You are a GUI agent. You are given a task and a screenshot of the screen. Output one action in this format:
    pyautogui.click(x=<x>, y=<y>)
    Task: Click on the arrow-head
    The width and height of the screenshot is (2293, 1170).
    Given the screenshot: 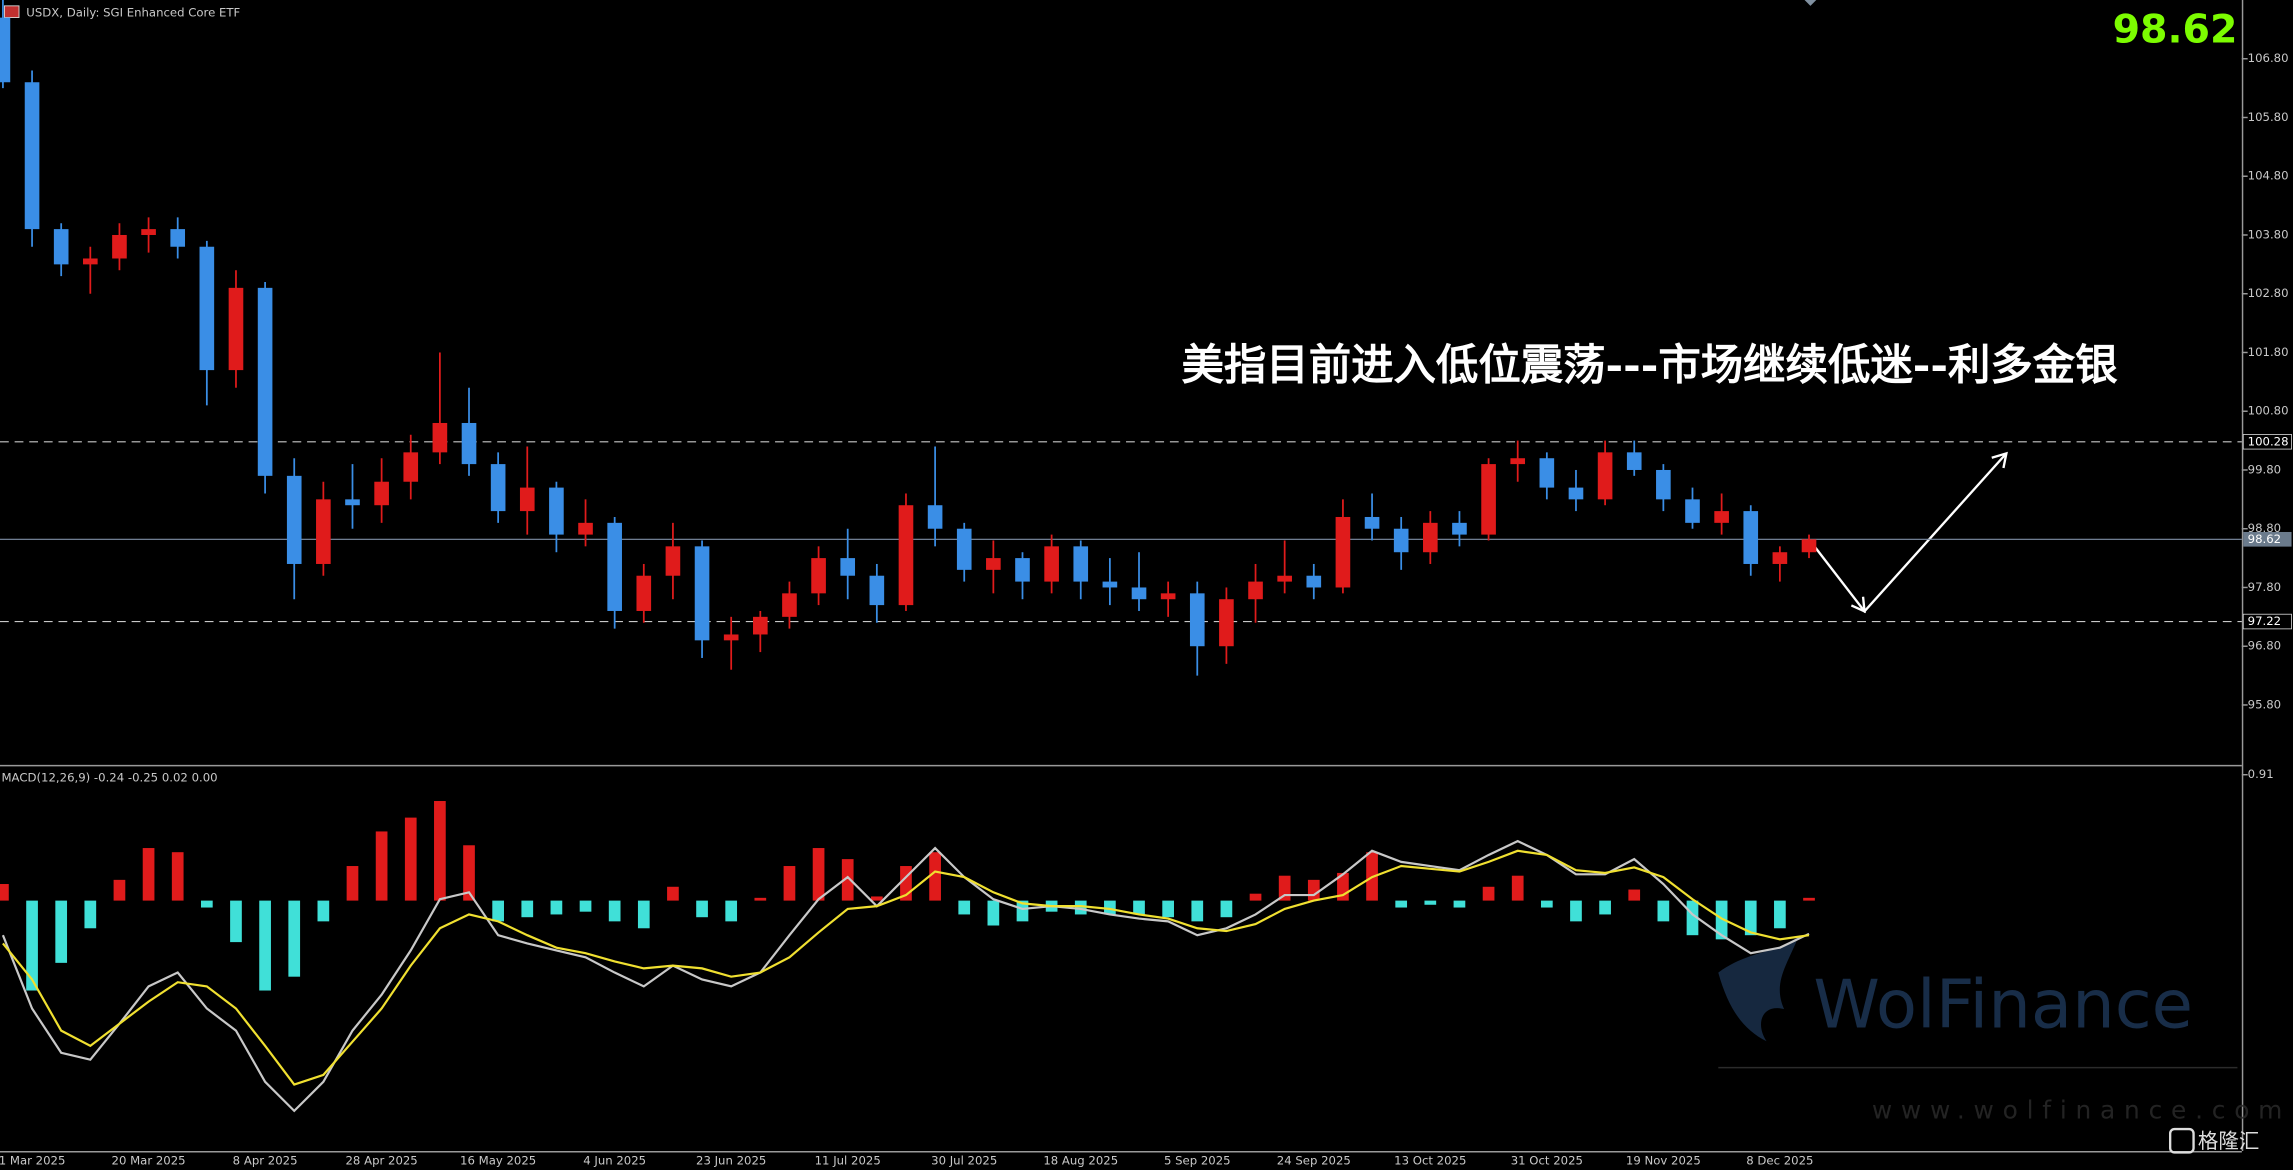 What is the action you would take?
    pyautogui.click(x=1999, y=460)
    